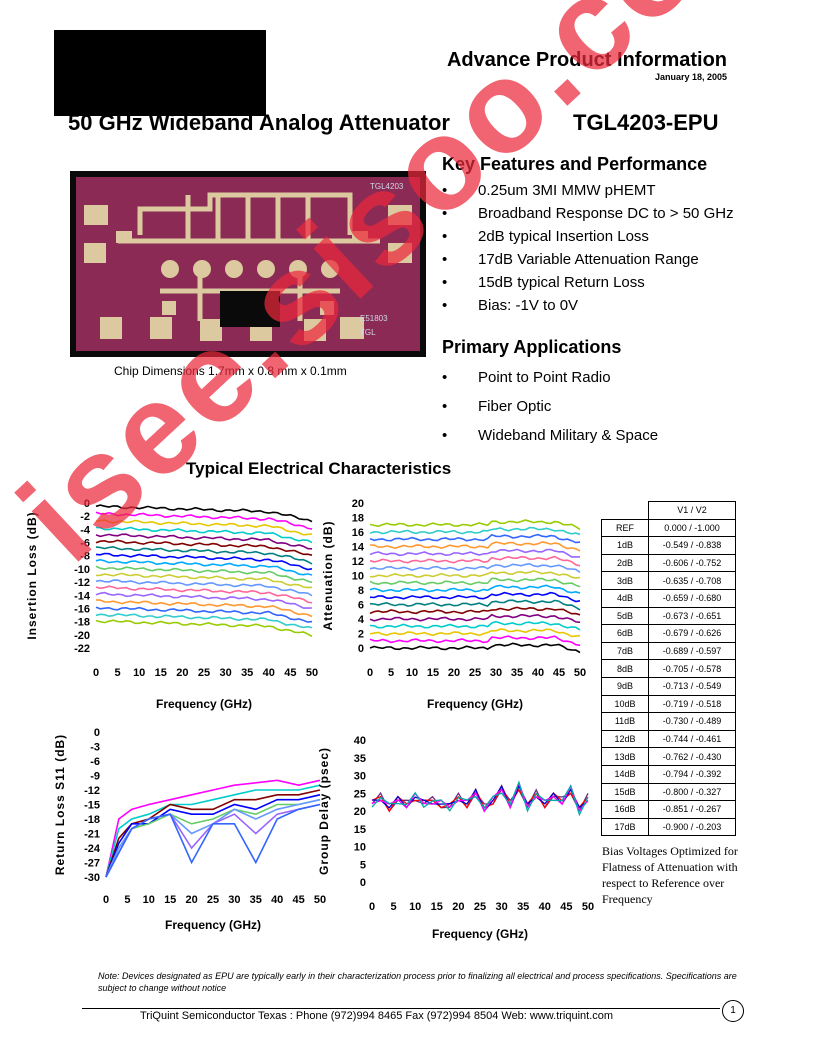 The image size is (816, 1056). I want to click on table-row: 3dB -0.635 / -0.708, so click(668, 580).